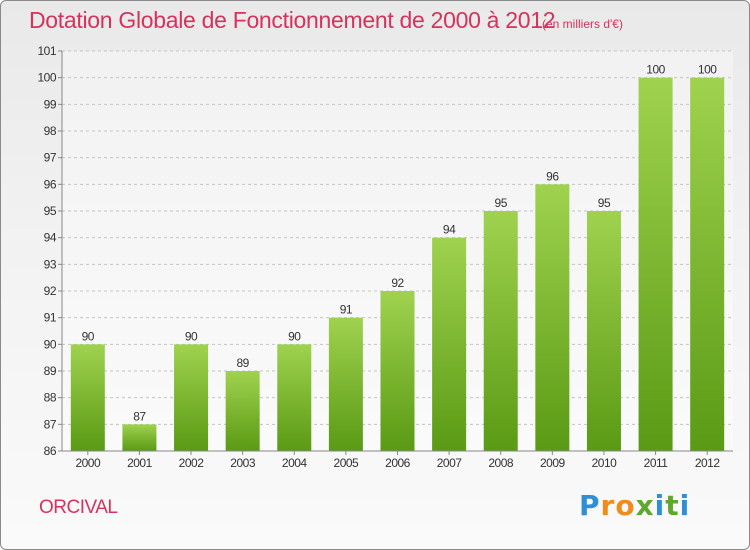 The width and height of the screenshot is (750, 550). Describe the element at coordinates (242, 363) in the screenshot. I see `data-label-2003: 89` at that location.